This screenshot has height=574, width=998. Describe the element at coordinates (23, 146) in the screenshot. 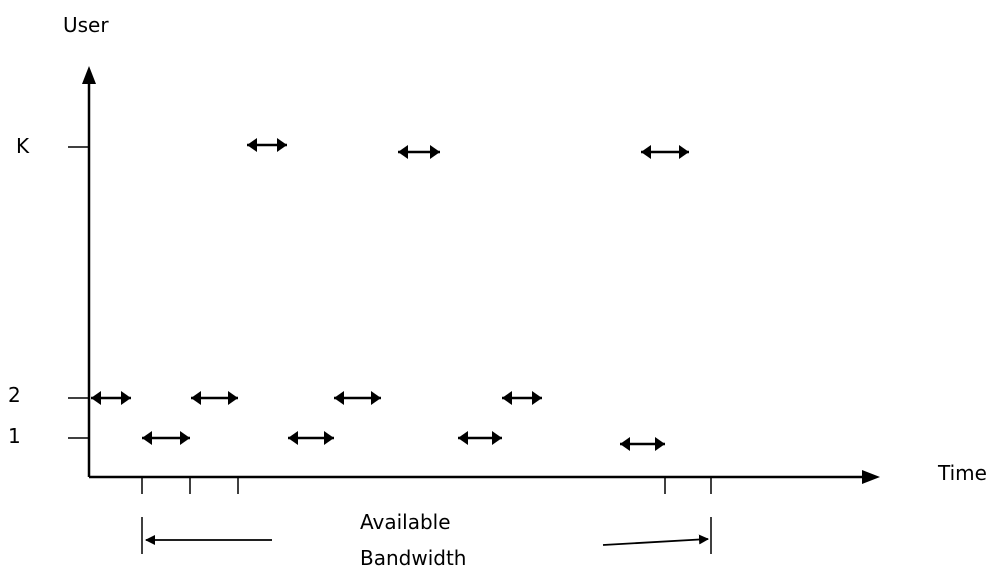

I see `user-k-label: K` at that location.